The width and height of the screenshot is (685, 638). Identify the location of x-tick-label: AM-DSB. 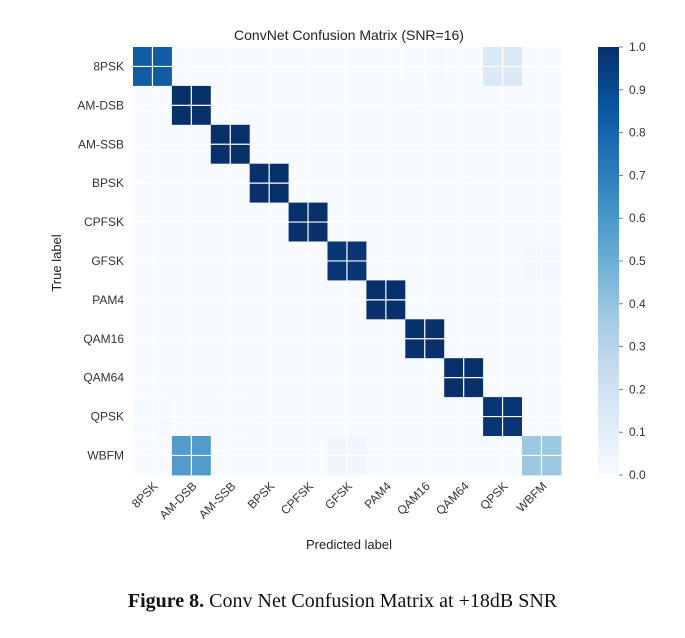
(178, 500).